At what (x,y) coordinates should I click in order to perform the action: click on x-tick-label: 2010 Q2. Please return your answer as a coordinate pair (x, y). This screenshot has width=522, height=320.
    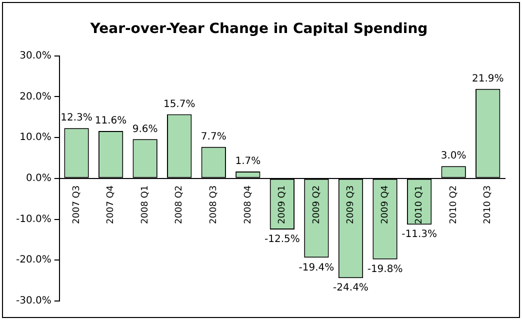
    Looking at the image, I should click on (453, 204).